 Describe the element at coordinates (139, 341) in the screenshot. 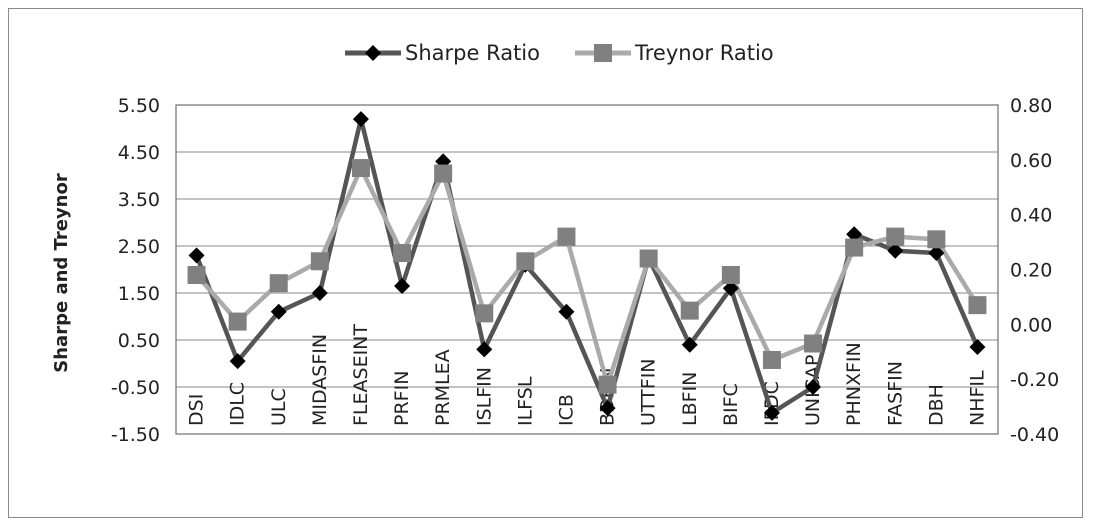

I see `left-tick-label: 0.50` at that location.